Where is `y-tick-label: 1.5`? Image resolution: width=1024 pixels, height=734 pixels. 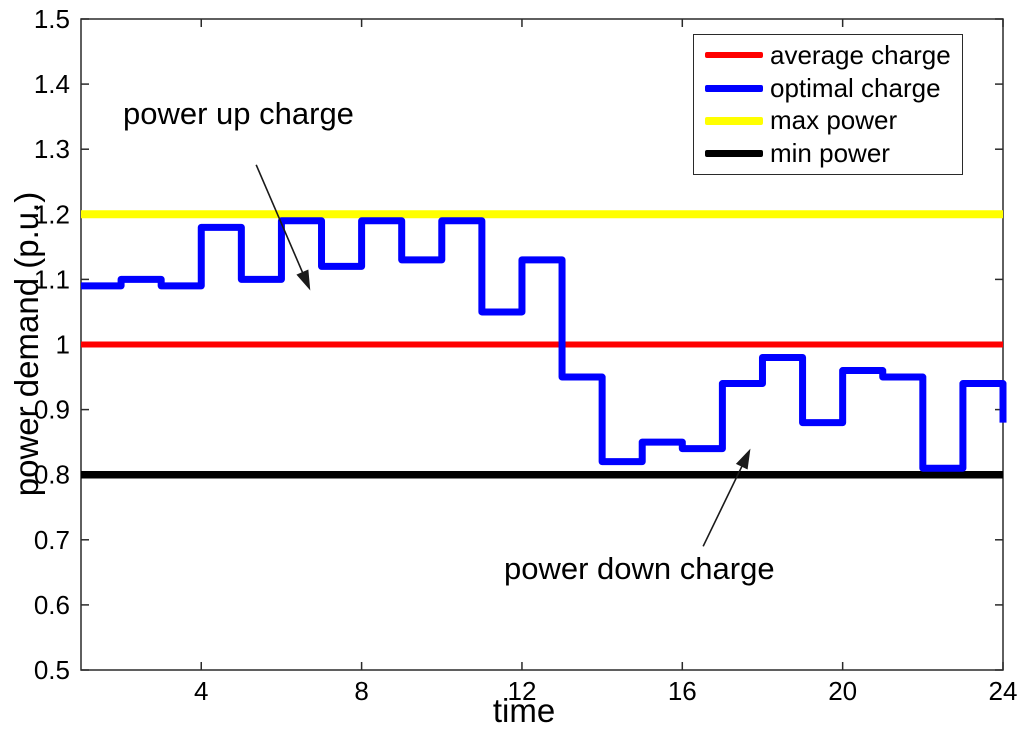 y-tick-label: 1.5 is located at coordinates (52, 19).